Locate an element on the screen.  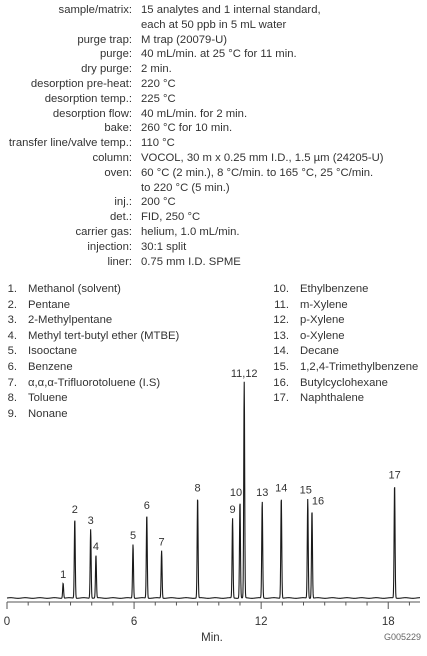
legend-compound-name: m-Xylene is located at coordinates (324, 304).